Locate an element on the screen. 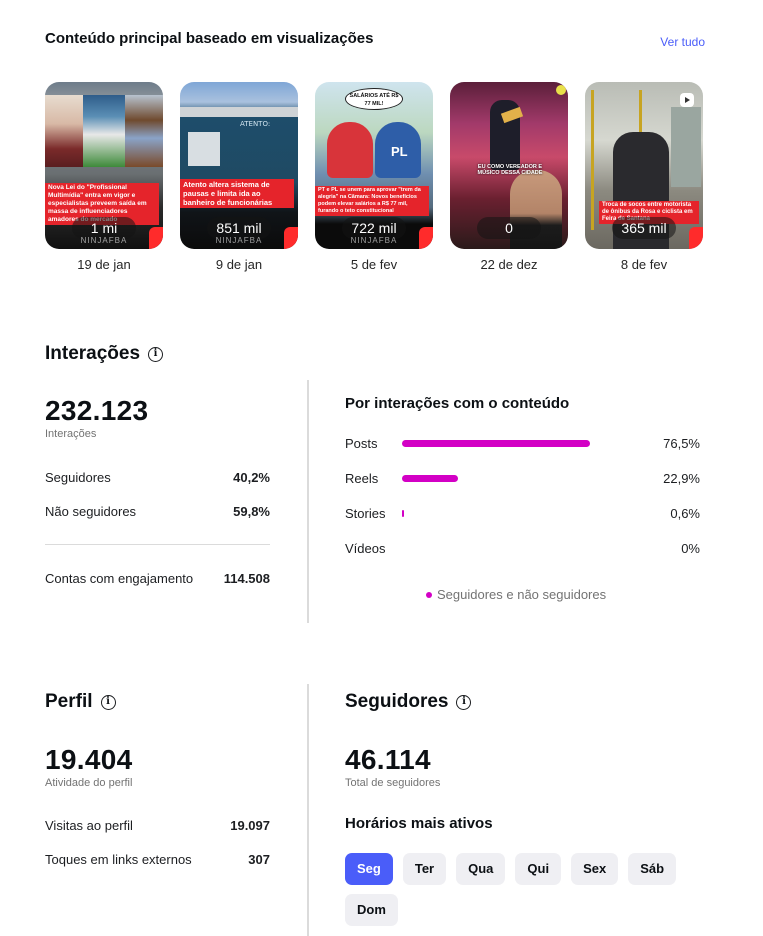 The width and height of the screenshot is (763, 936). row-value: 307 is located at coordinates (259, 859).